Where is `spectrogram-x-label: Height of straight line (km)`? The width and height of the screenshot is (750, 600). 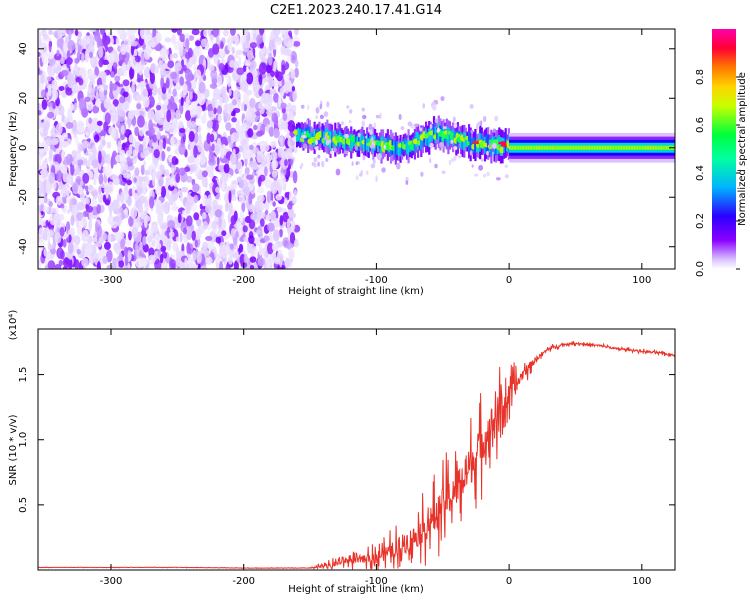 spectrogram-x-label: Height of straight line (km) is located at coordinates (356, 291).